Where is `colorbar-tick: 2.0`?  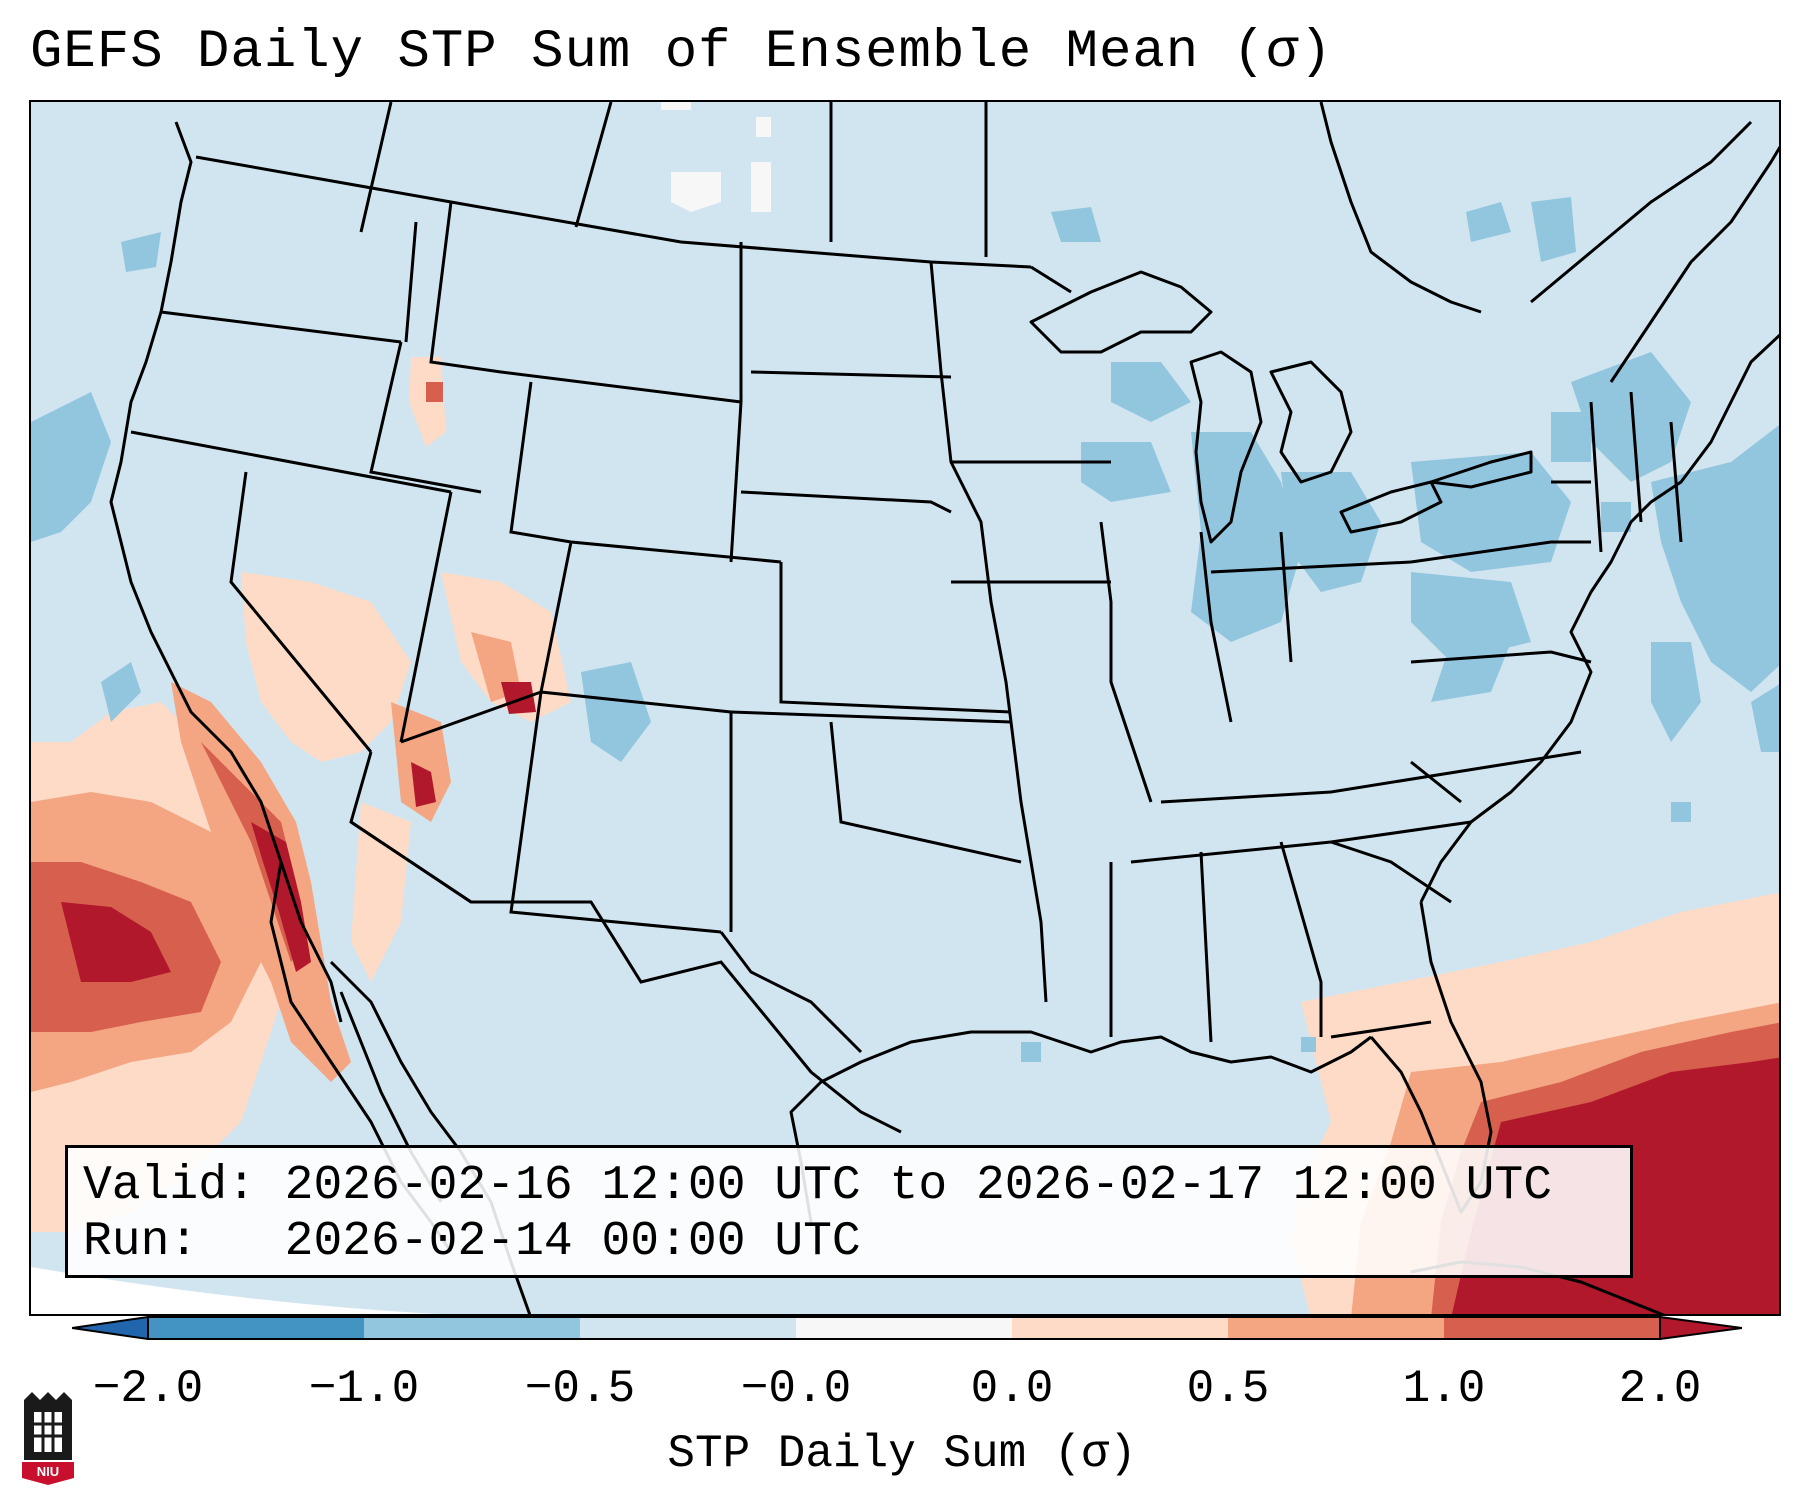
colorbar-tick: 2.0 is located at coordinates (1660, 1389).